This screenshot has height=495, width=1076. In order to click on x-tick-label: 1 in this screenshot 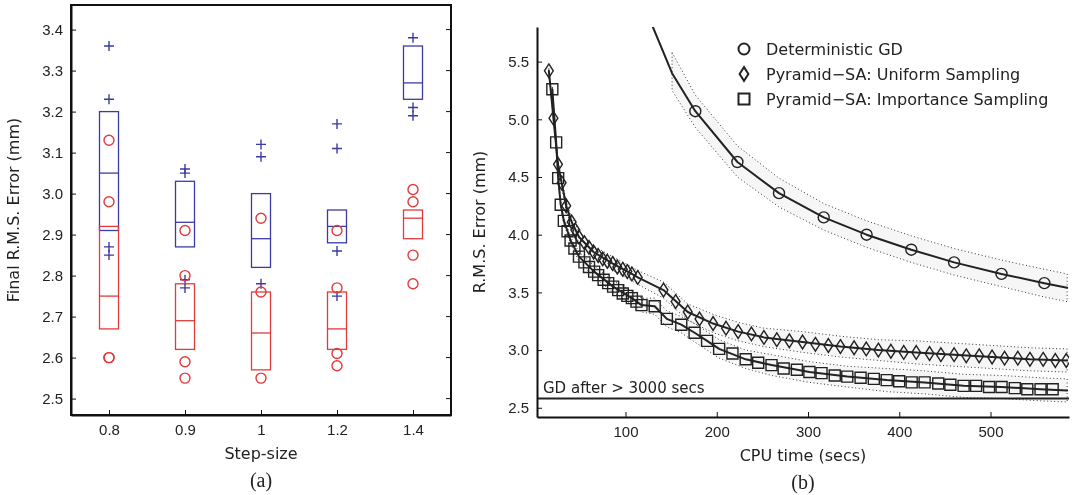, I will do `click(261, 429)`.